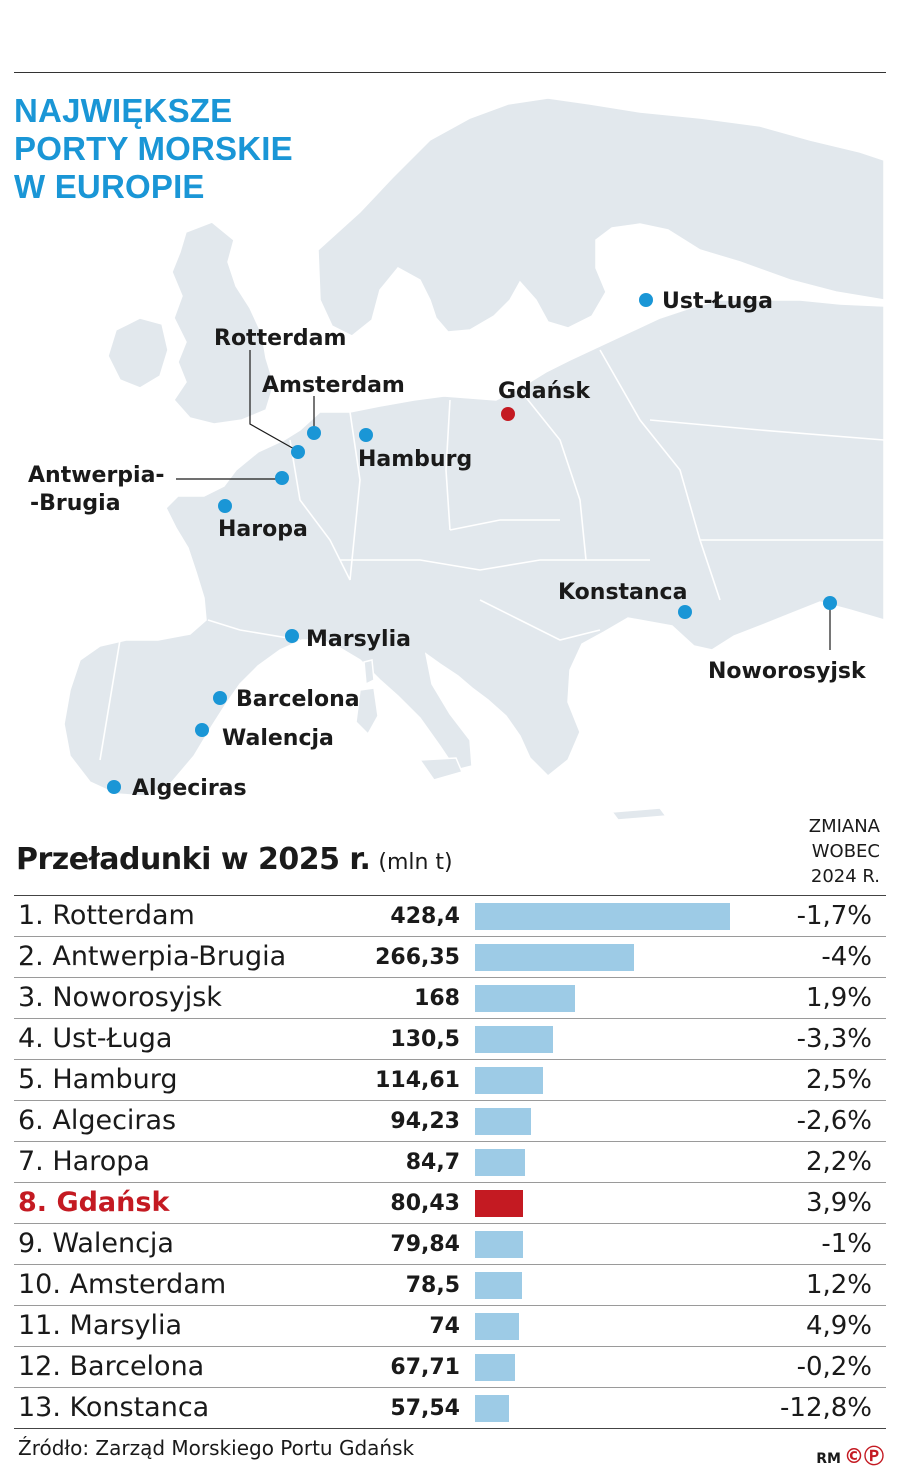  Describe the element at coordinates (114, 787) in the screenshot. I see `port-dot-algeciras` at that location.